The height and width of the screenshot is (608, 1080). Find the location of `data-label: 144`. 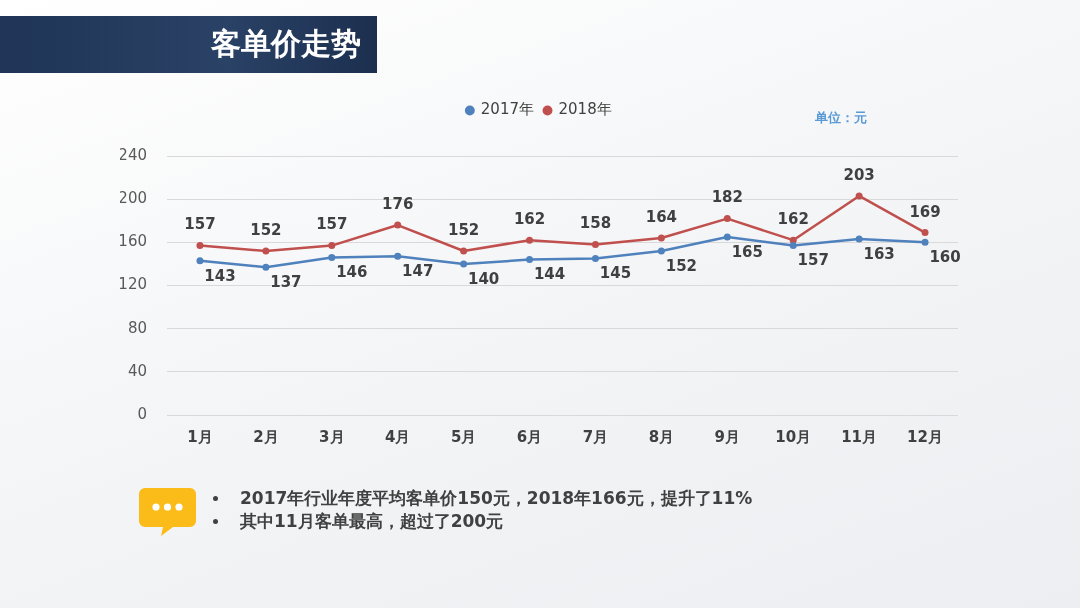

data-label: 144 is located at coordinates (549, 274).